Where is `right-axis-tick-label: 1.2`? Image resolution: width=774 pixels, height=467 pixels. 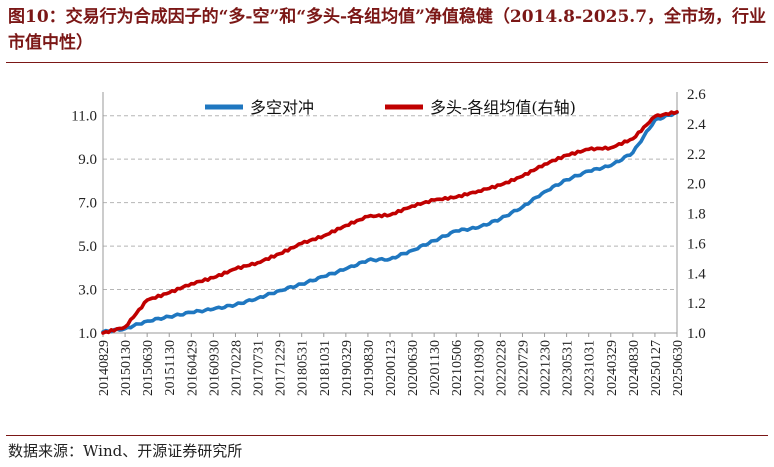 right-axis-tick-label: 1.2 is located at coordinates (696, 304).